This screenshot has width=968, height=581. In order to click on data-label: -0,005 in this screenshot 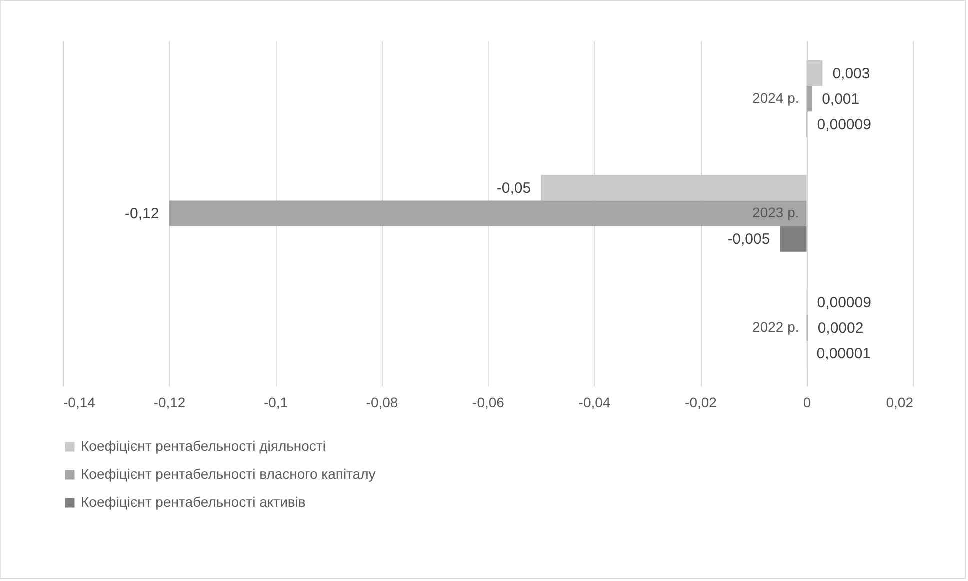, I will do `click(749, 239)`.